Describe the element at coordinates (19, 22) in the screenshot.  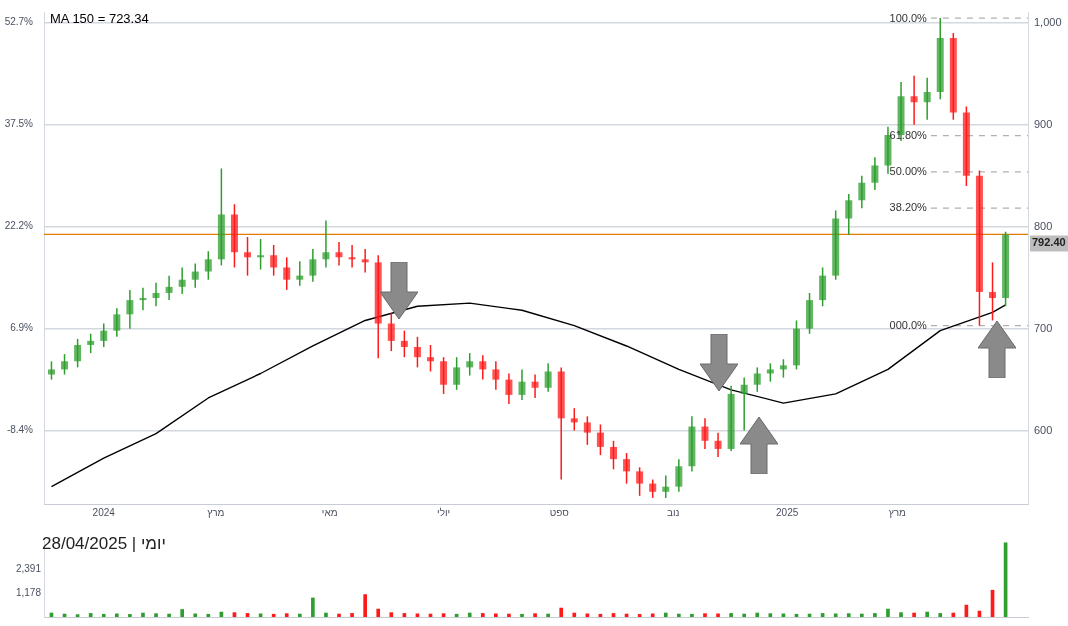
I see `y2-tick-label: 52.7%` at that location.